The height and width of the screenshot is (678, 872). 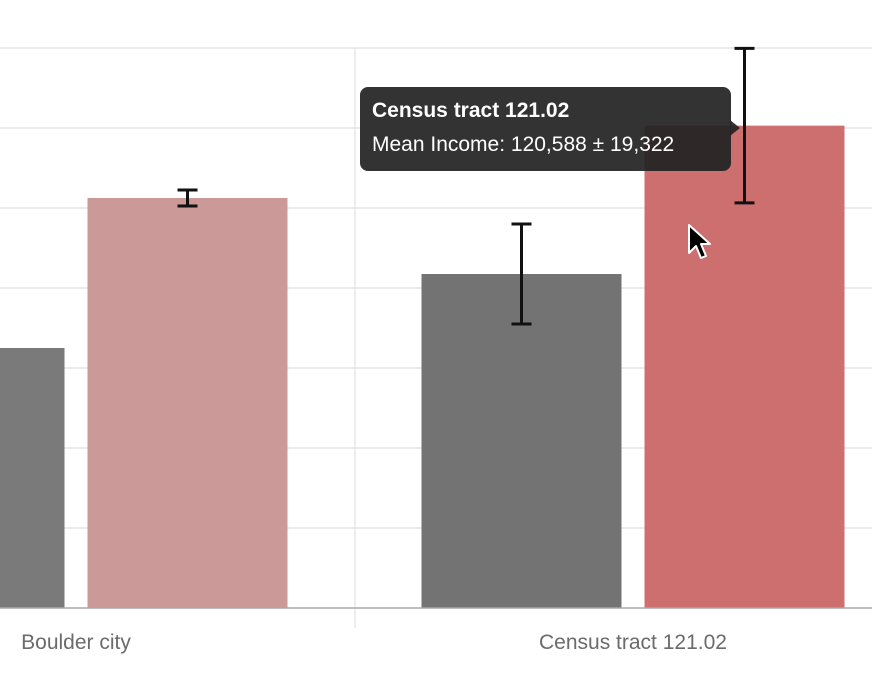 What do you see at coordinates (735, 128) in the screenshot?
I see `tooltip-arrow` at bounding box center [735, 128].